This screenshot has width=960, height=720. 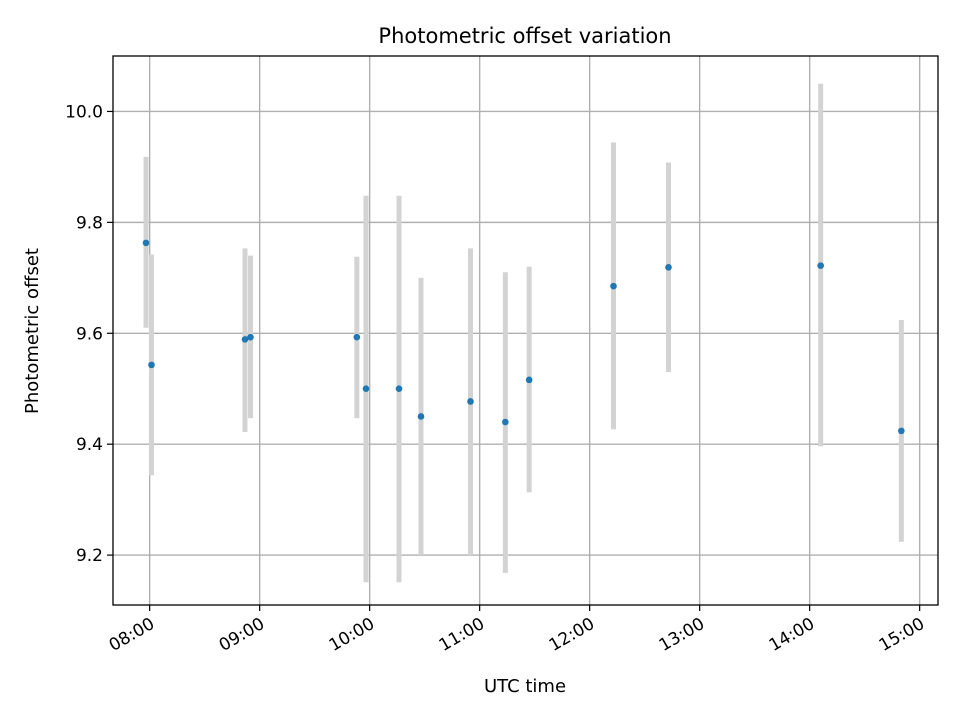 I want to click on x-tick-label: 11:00, so click(x=462, y=635).